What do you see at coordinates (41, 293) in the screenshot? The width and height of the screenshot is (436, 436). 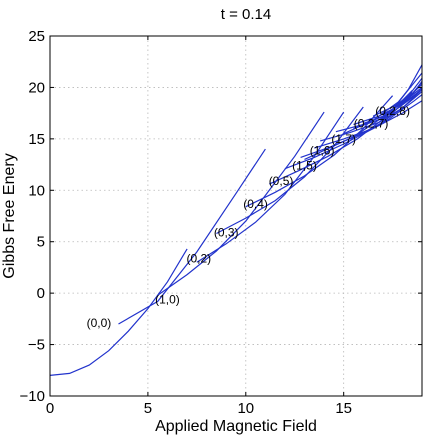 I see `y-tick-label: 0` at bounding box center [41, 293].